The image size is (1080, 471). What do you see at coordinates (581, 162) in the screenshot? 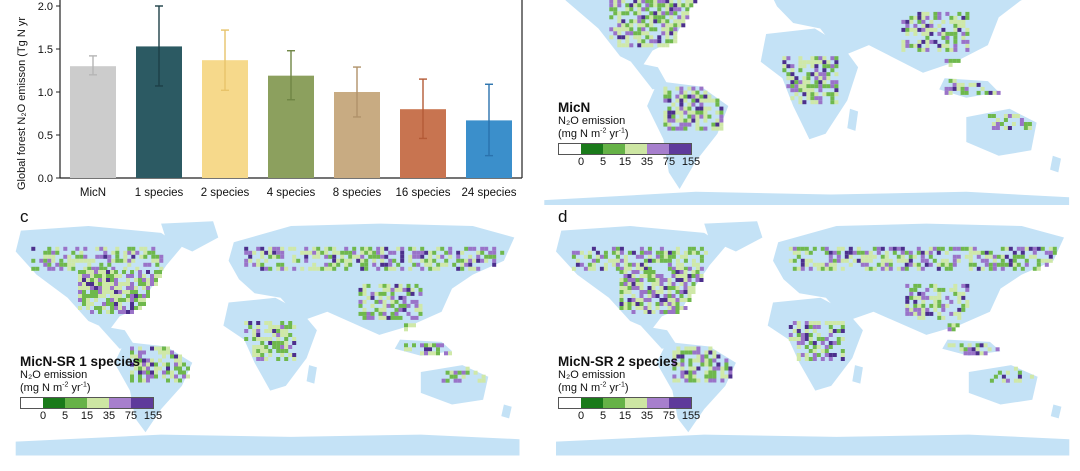
I see `legend-tick-label: 0` at bounding box center [581, 162].